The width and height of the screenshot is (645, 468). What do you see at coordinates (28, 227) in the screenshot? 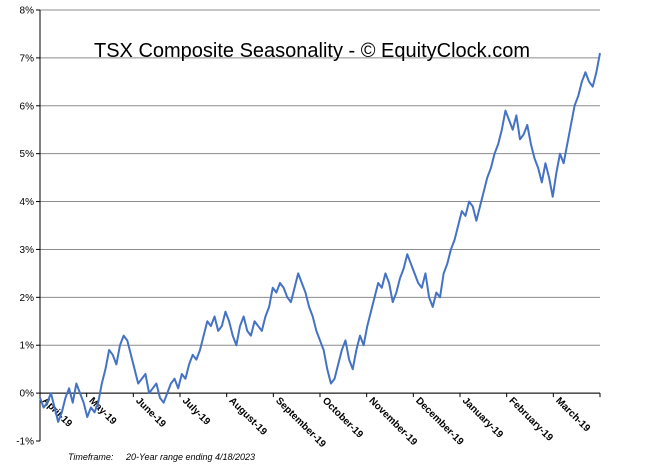
I see `y-axis: -1% 0% 1% 2% 3% 4% 5% 6% 7% 8%` at bounding box center [28, 227].